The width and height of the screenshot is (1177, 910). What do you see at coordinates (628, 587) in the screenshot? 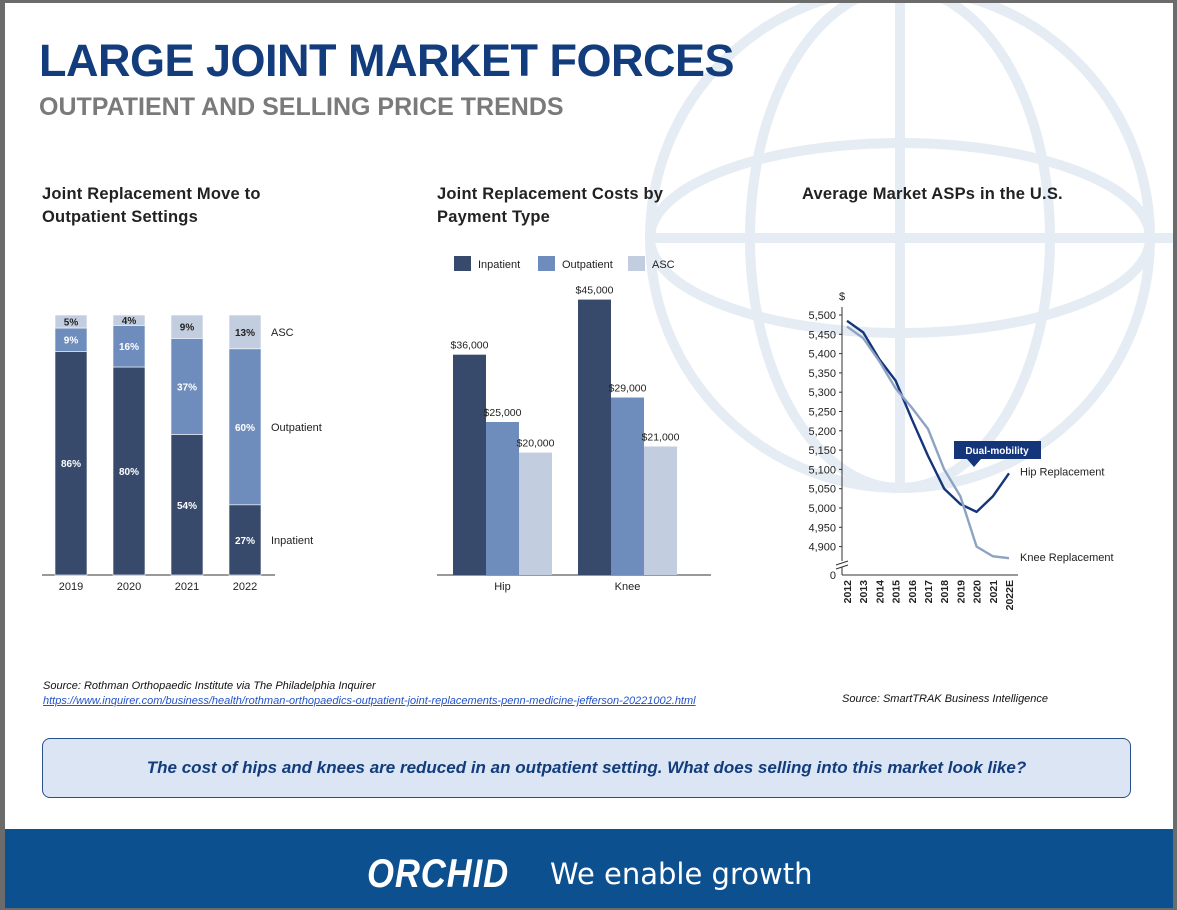
I see `x-tick-label: Knee` at bounding box center [628, 587].